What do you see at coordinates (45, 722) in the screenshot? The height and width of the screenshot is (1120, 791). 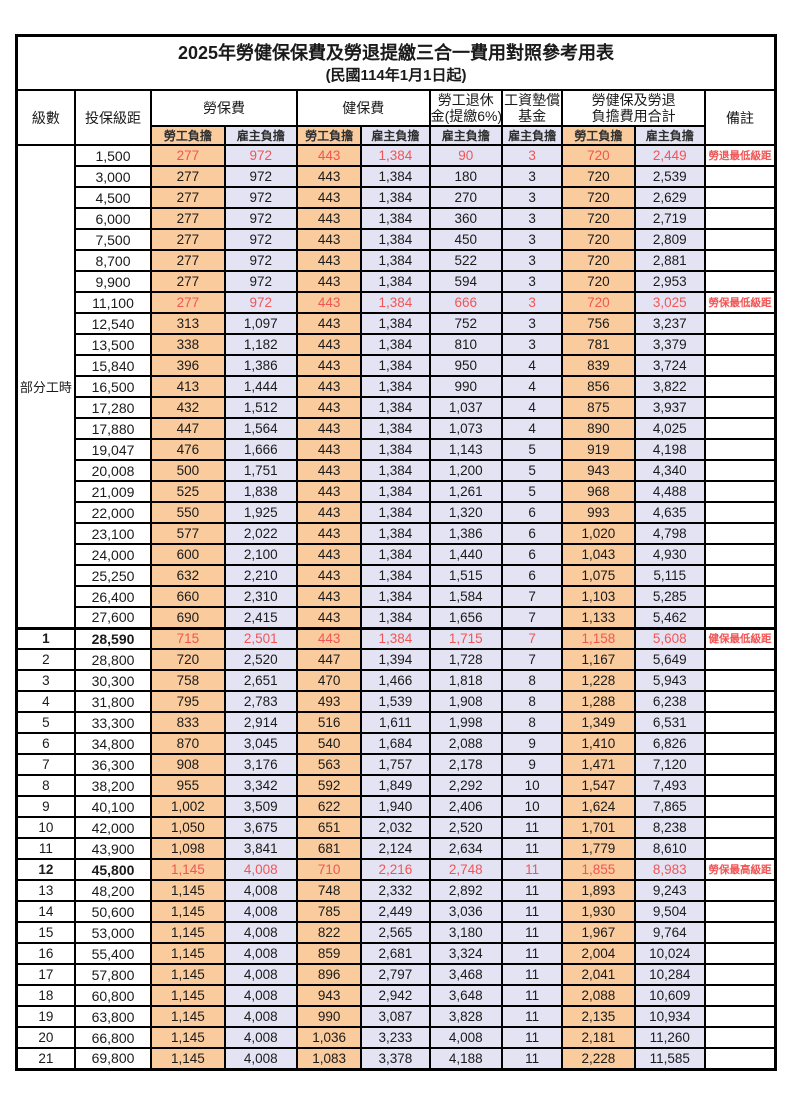 I see `level-cell: 5` at bounding box center [45, 722].